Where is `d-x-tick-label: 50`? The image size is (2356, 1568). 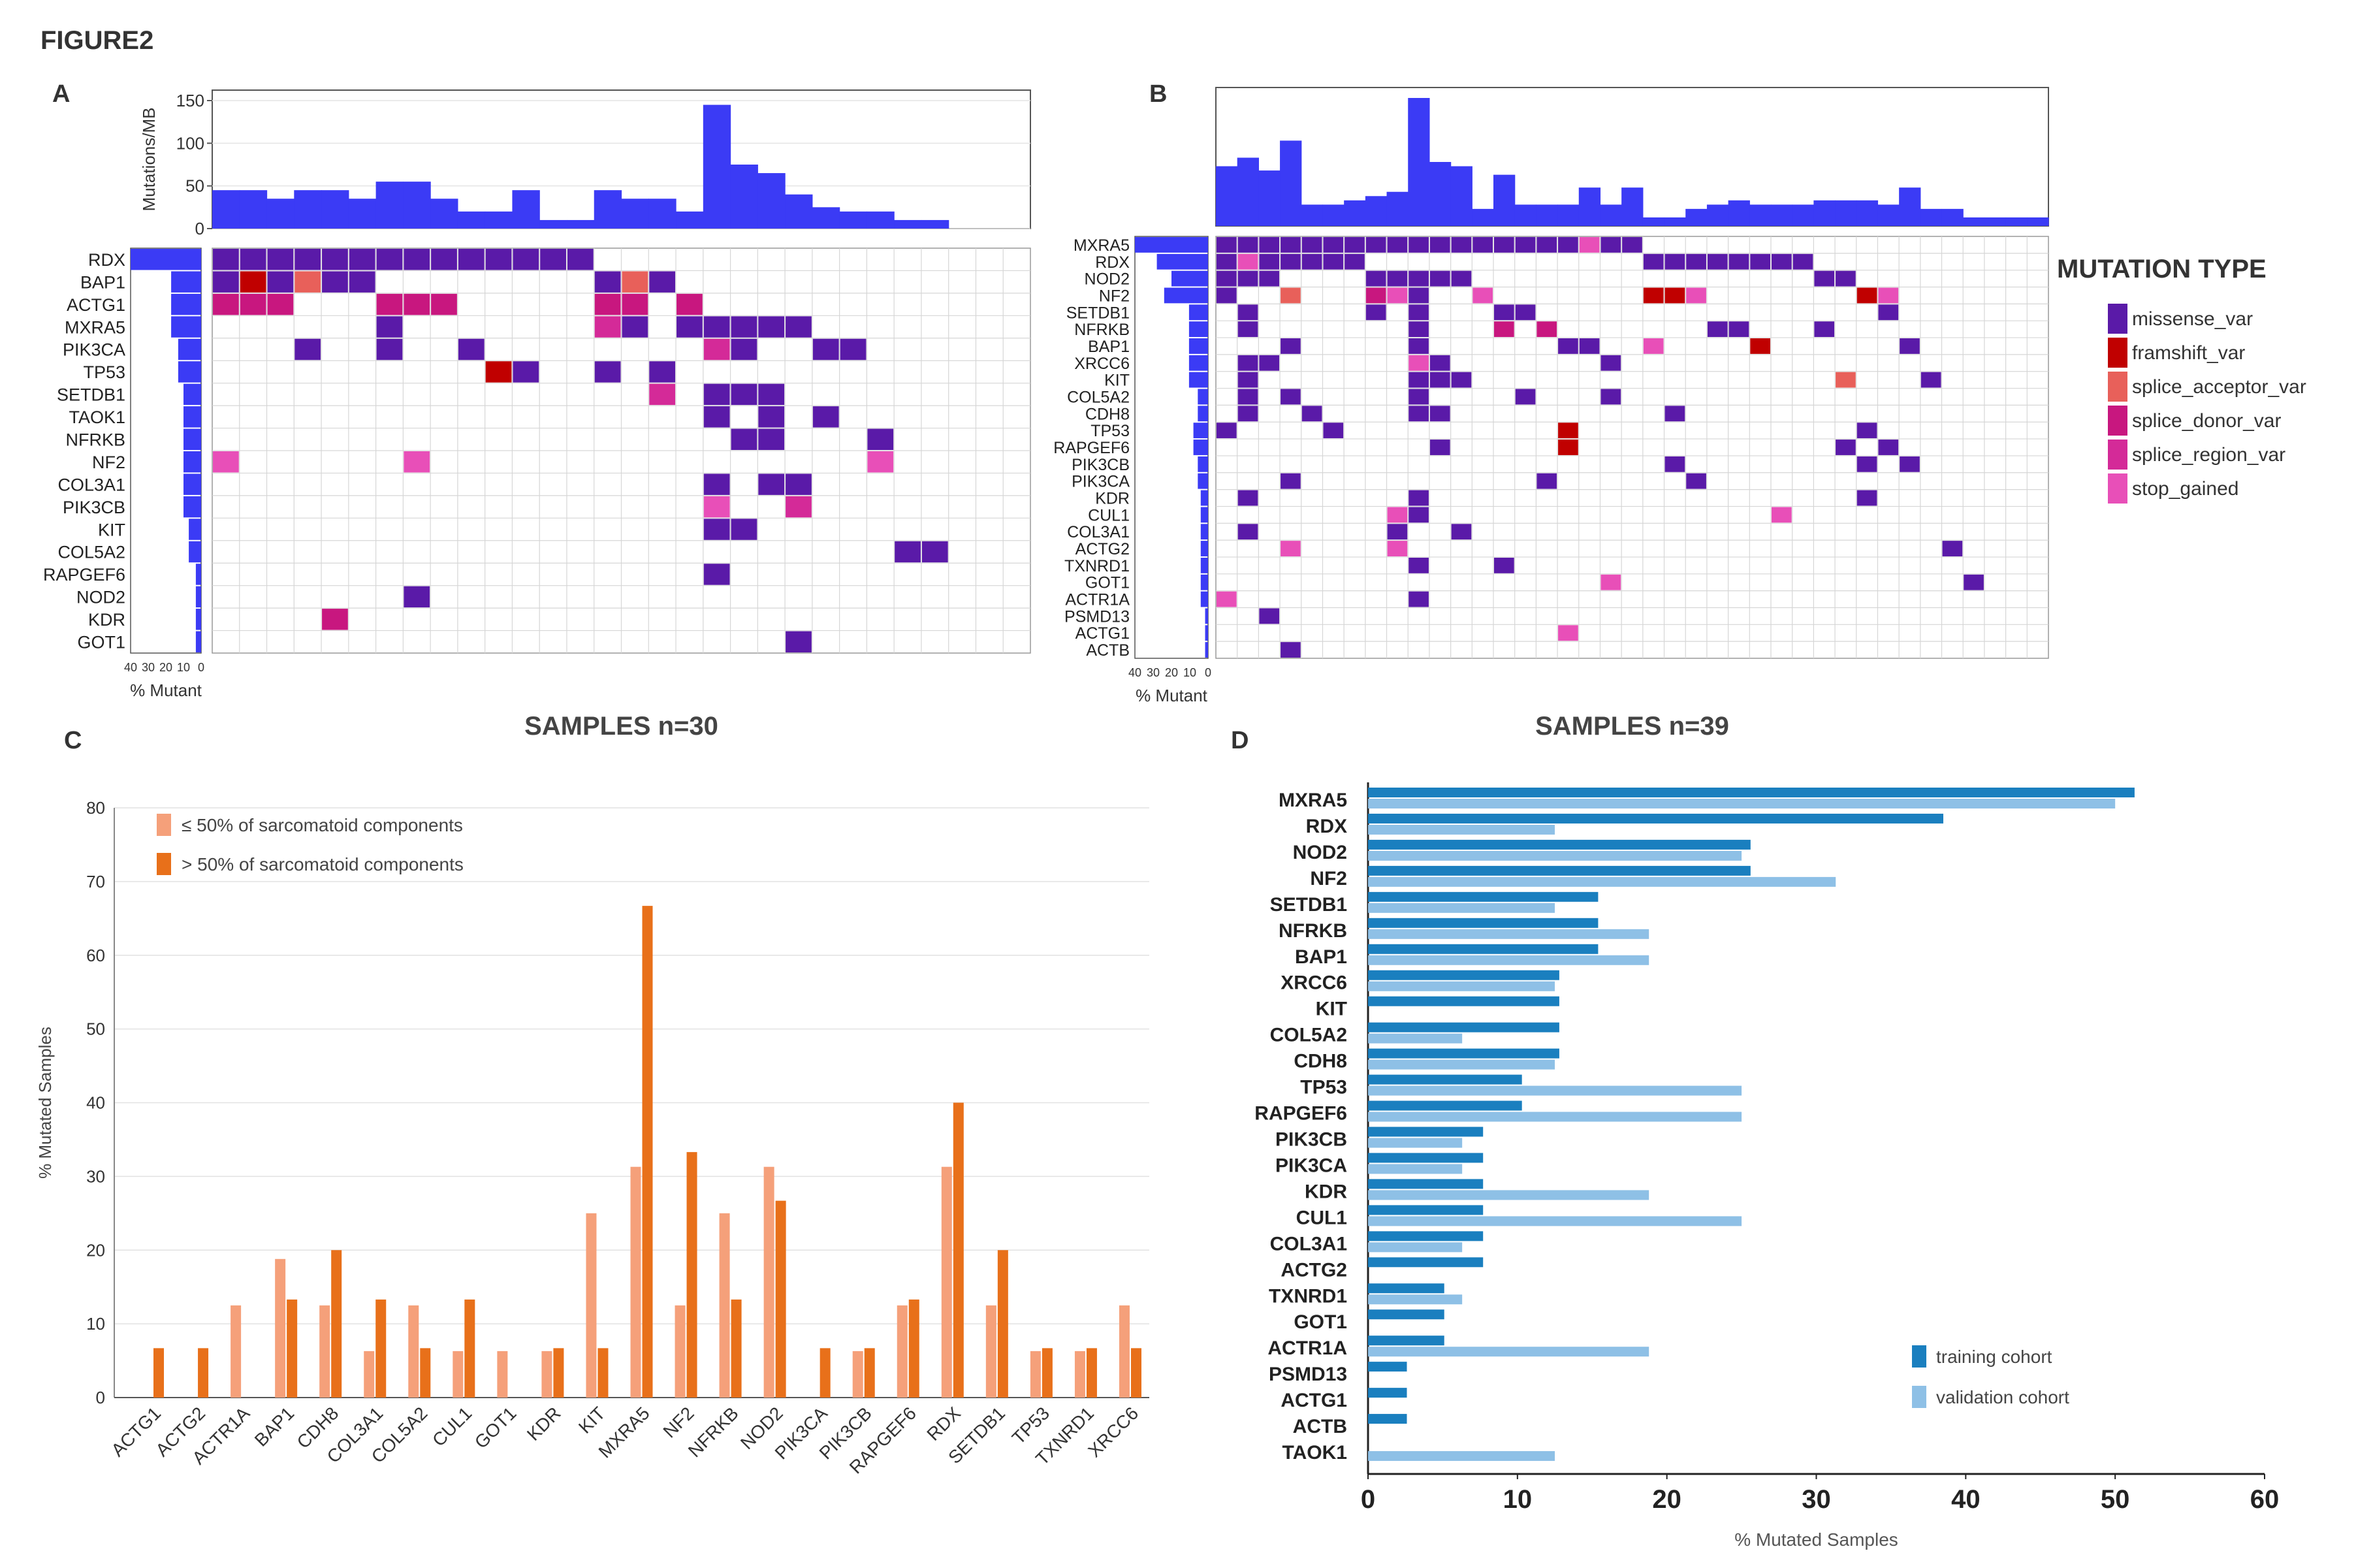
d-x-tick-label: 50 is located at coordinates (2115, 1499).